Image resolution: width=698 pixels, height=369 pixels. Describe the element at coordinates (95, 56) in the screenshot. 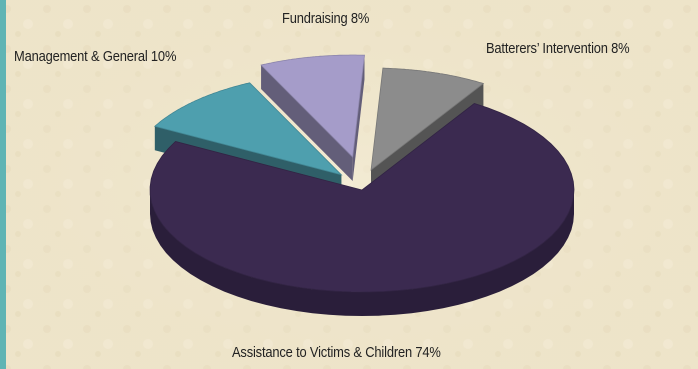

I see `slice-label-management-general: Management & General 10%` at that location.